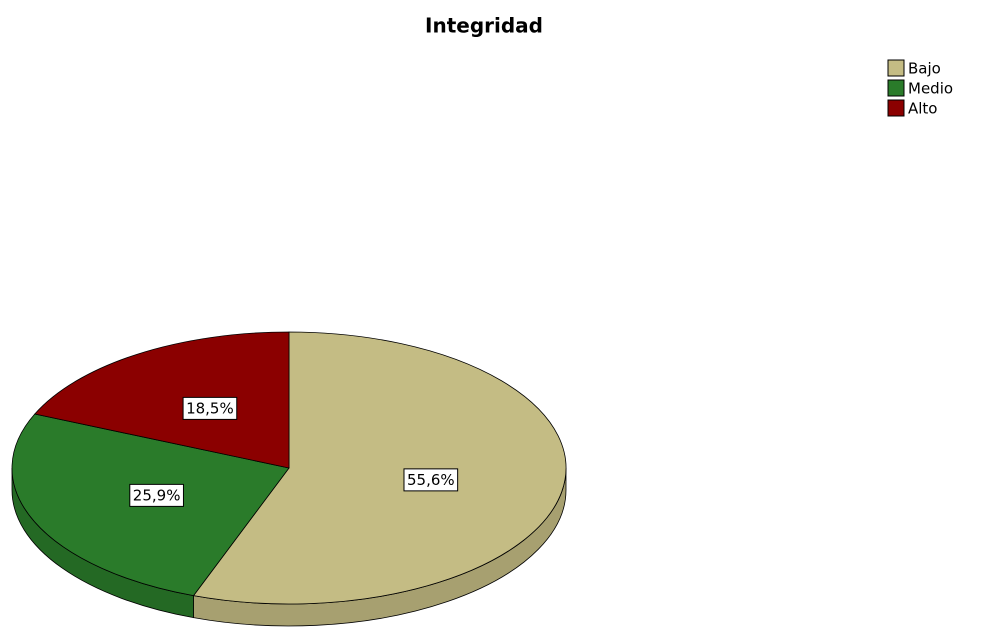  What do you see at coordinates (923, 109) in the screenshot?
I see `legend-label: Alto` at bounding box center [923, 109].